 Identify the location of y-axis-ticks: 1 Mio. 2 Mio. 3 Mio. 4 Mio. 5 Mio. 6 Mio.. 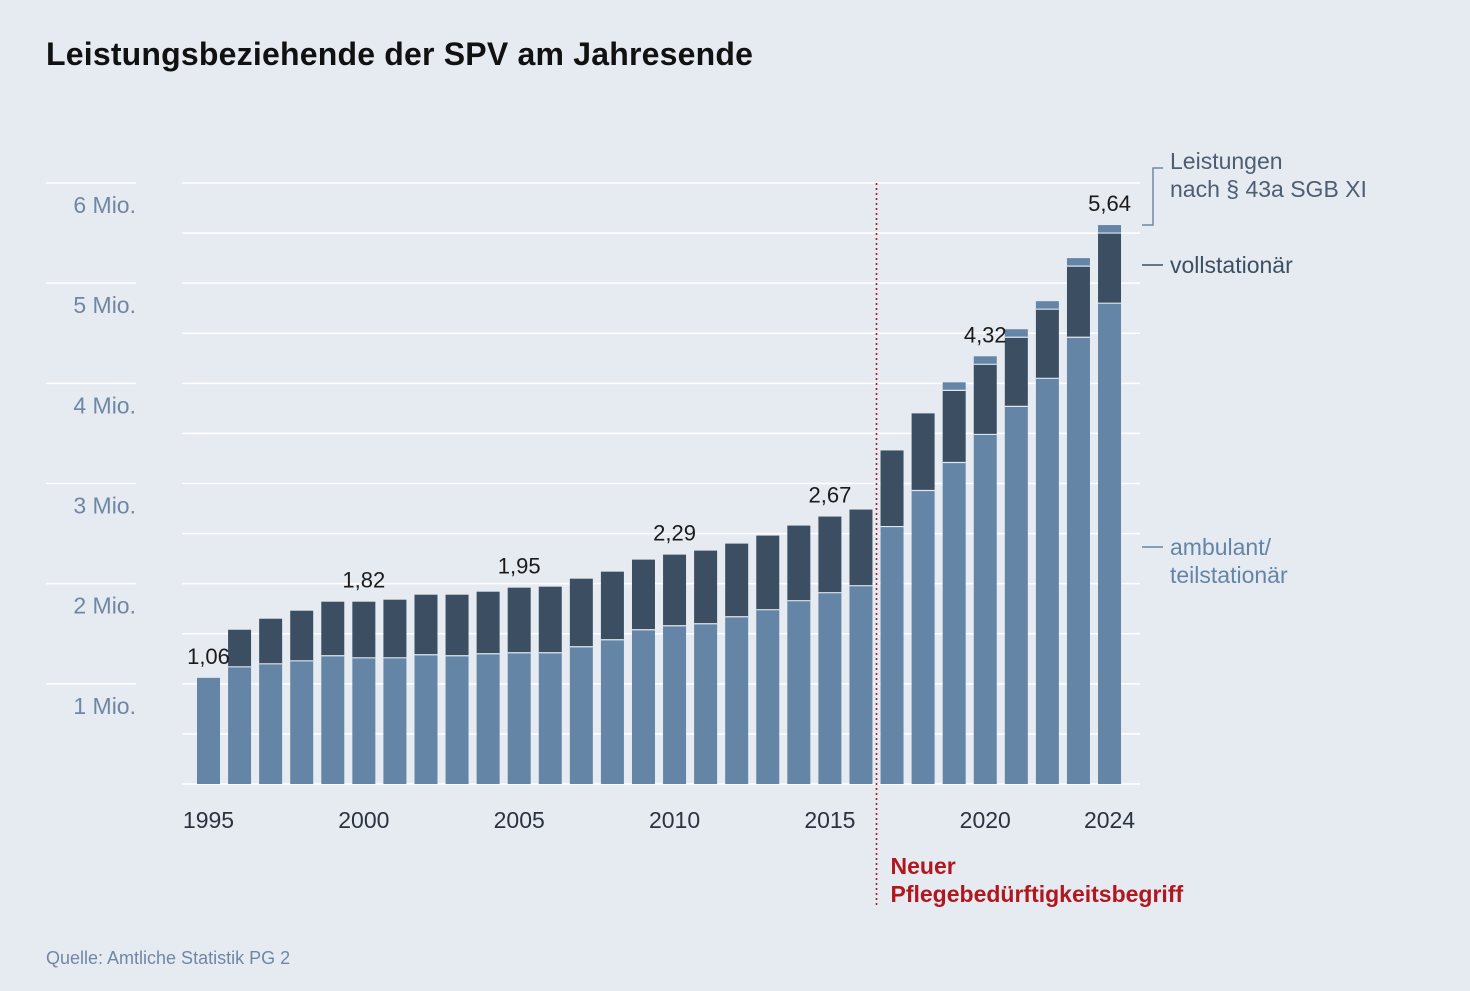
(104, 455).